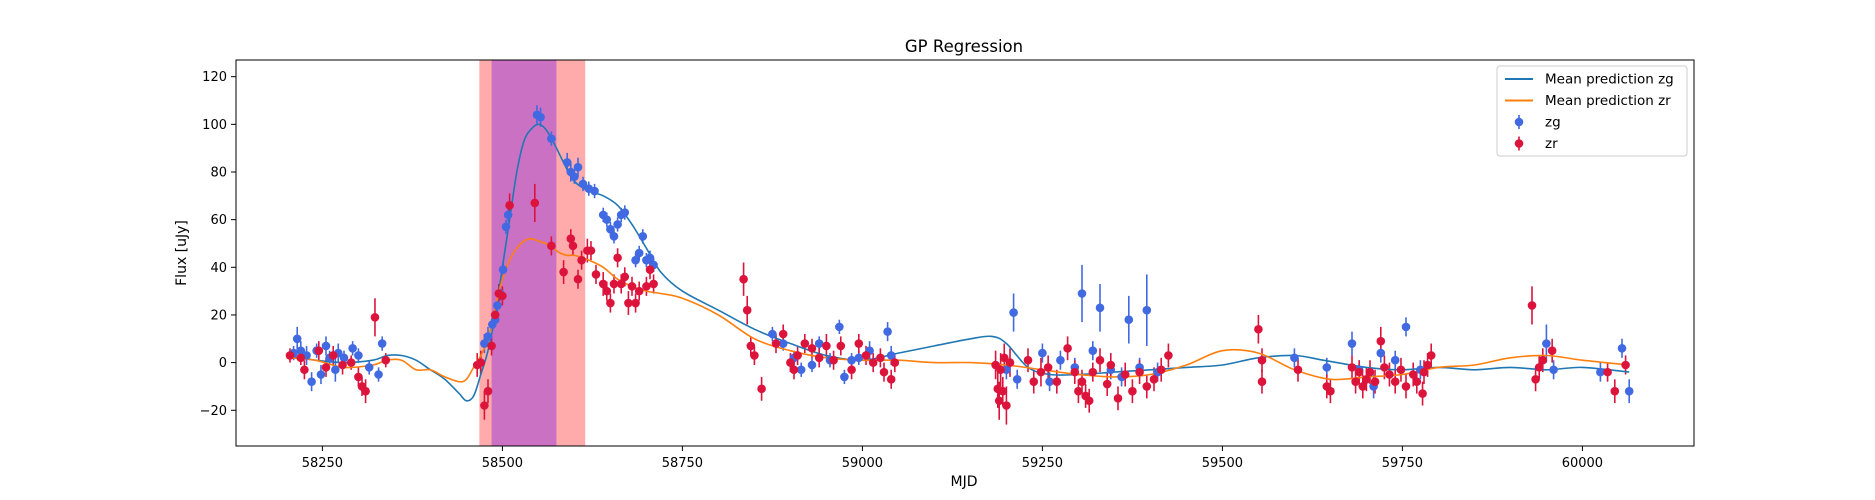 The height and width of the screenshot is (500, 1875). Describe the element at coordinates (1042, 463) in the screenshot. I see `x-tick-label: 59250` at that location.